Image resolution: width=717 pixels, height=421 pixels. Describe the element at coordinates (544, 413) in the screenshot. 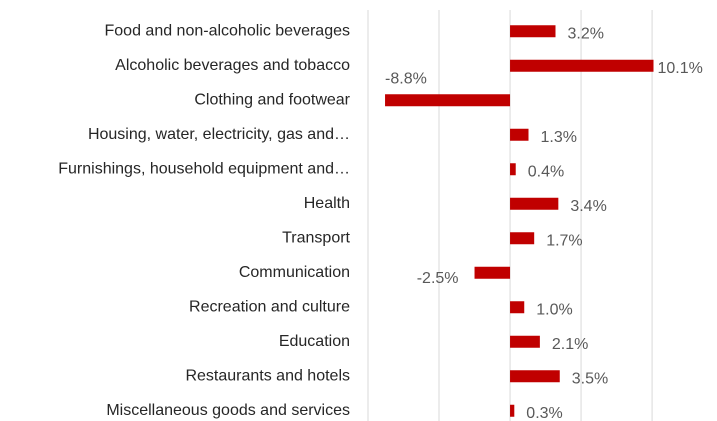

I see `data-label: 0.3%` at that location.